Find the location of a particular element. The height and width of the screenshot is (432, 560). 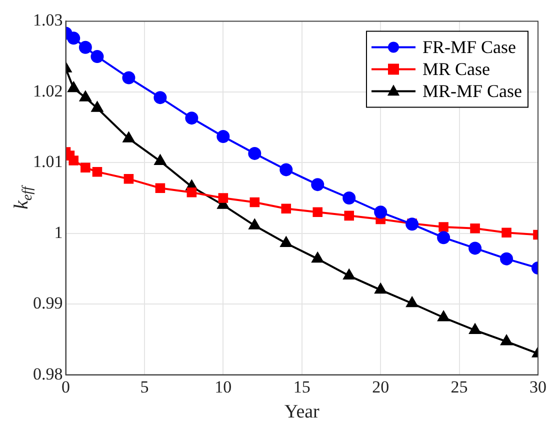

x-tick-label: 5 is located at coordinates (144, 386).